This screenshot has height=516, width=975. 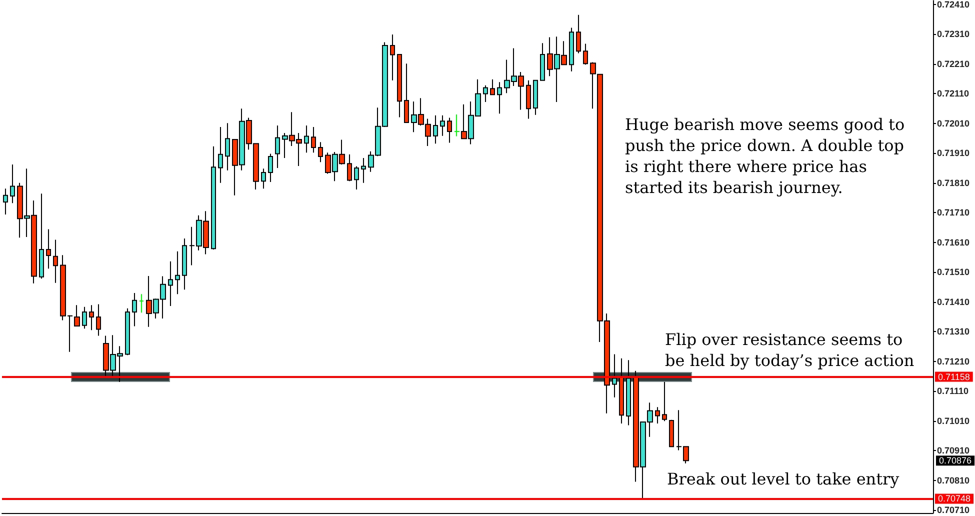 I want to click on y-tick-label: 0.72010, so click(x=953, y=123).